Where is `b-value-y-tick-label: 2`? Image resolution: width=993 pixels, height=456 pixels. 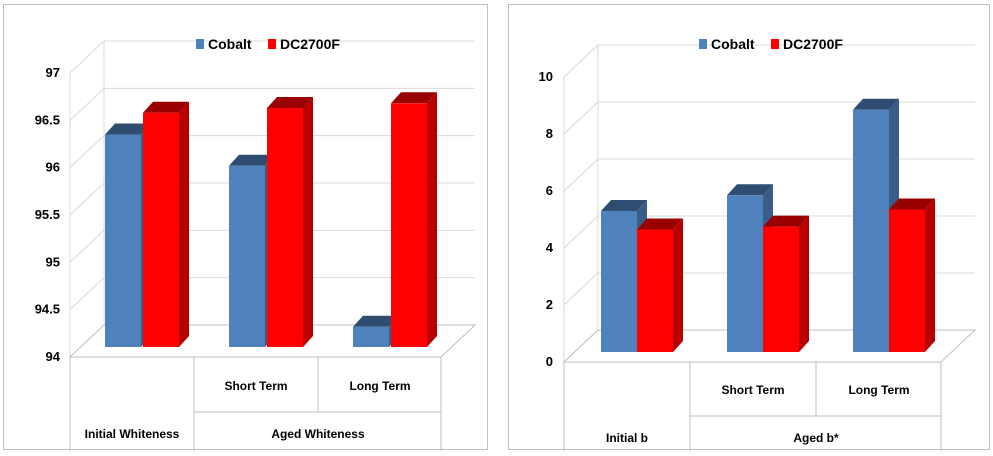
b-value-y-tick-label: 2 is located at coordinates (549, 304).